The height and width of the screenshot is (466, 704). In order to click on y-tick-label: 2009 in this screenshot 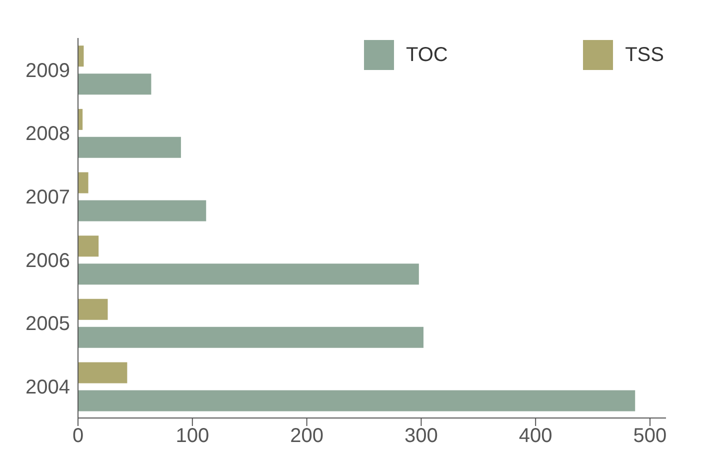, I will do `click(48, 71)`.